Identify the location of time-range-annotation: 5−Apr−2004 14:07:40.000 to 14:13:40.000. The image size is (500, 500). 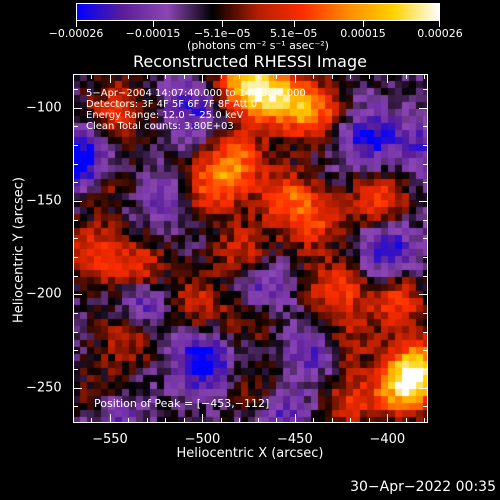
(196, 93).